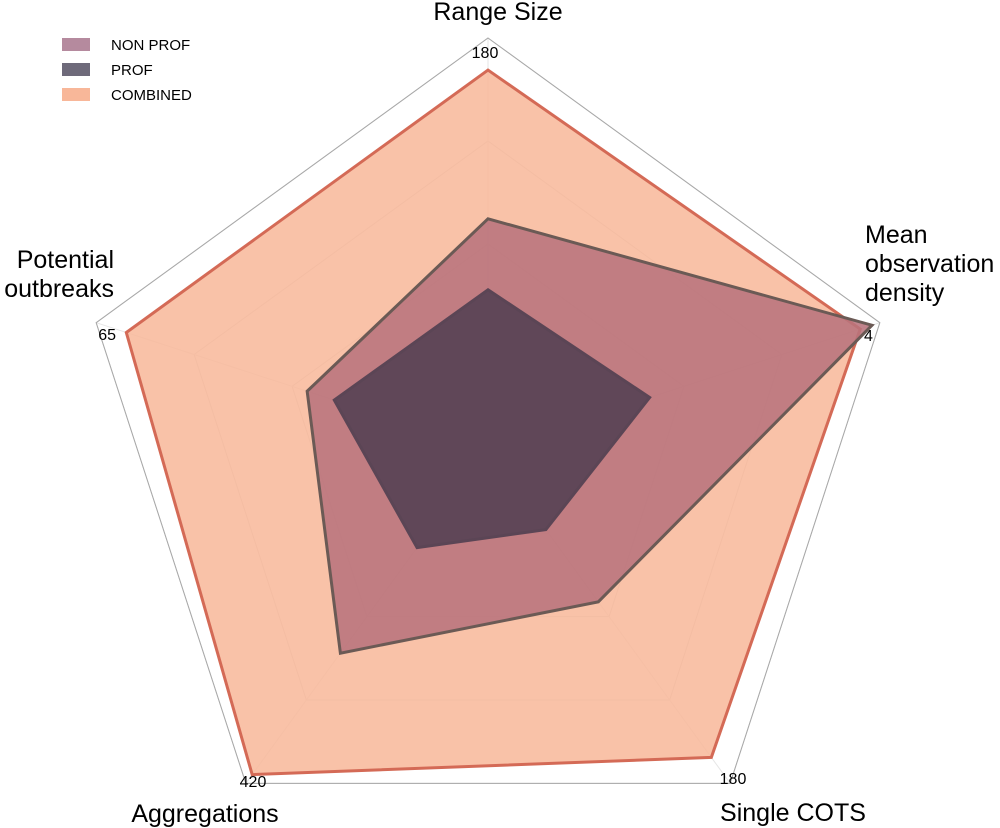  I want to click on axis-title: Single COTS, so click(793, 813).